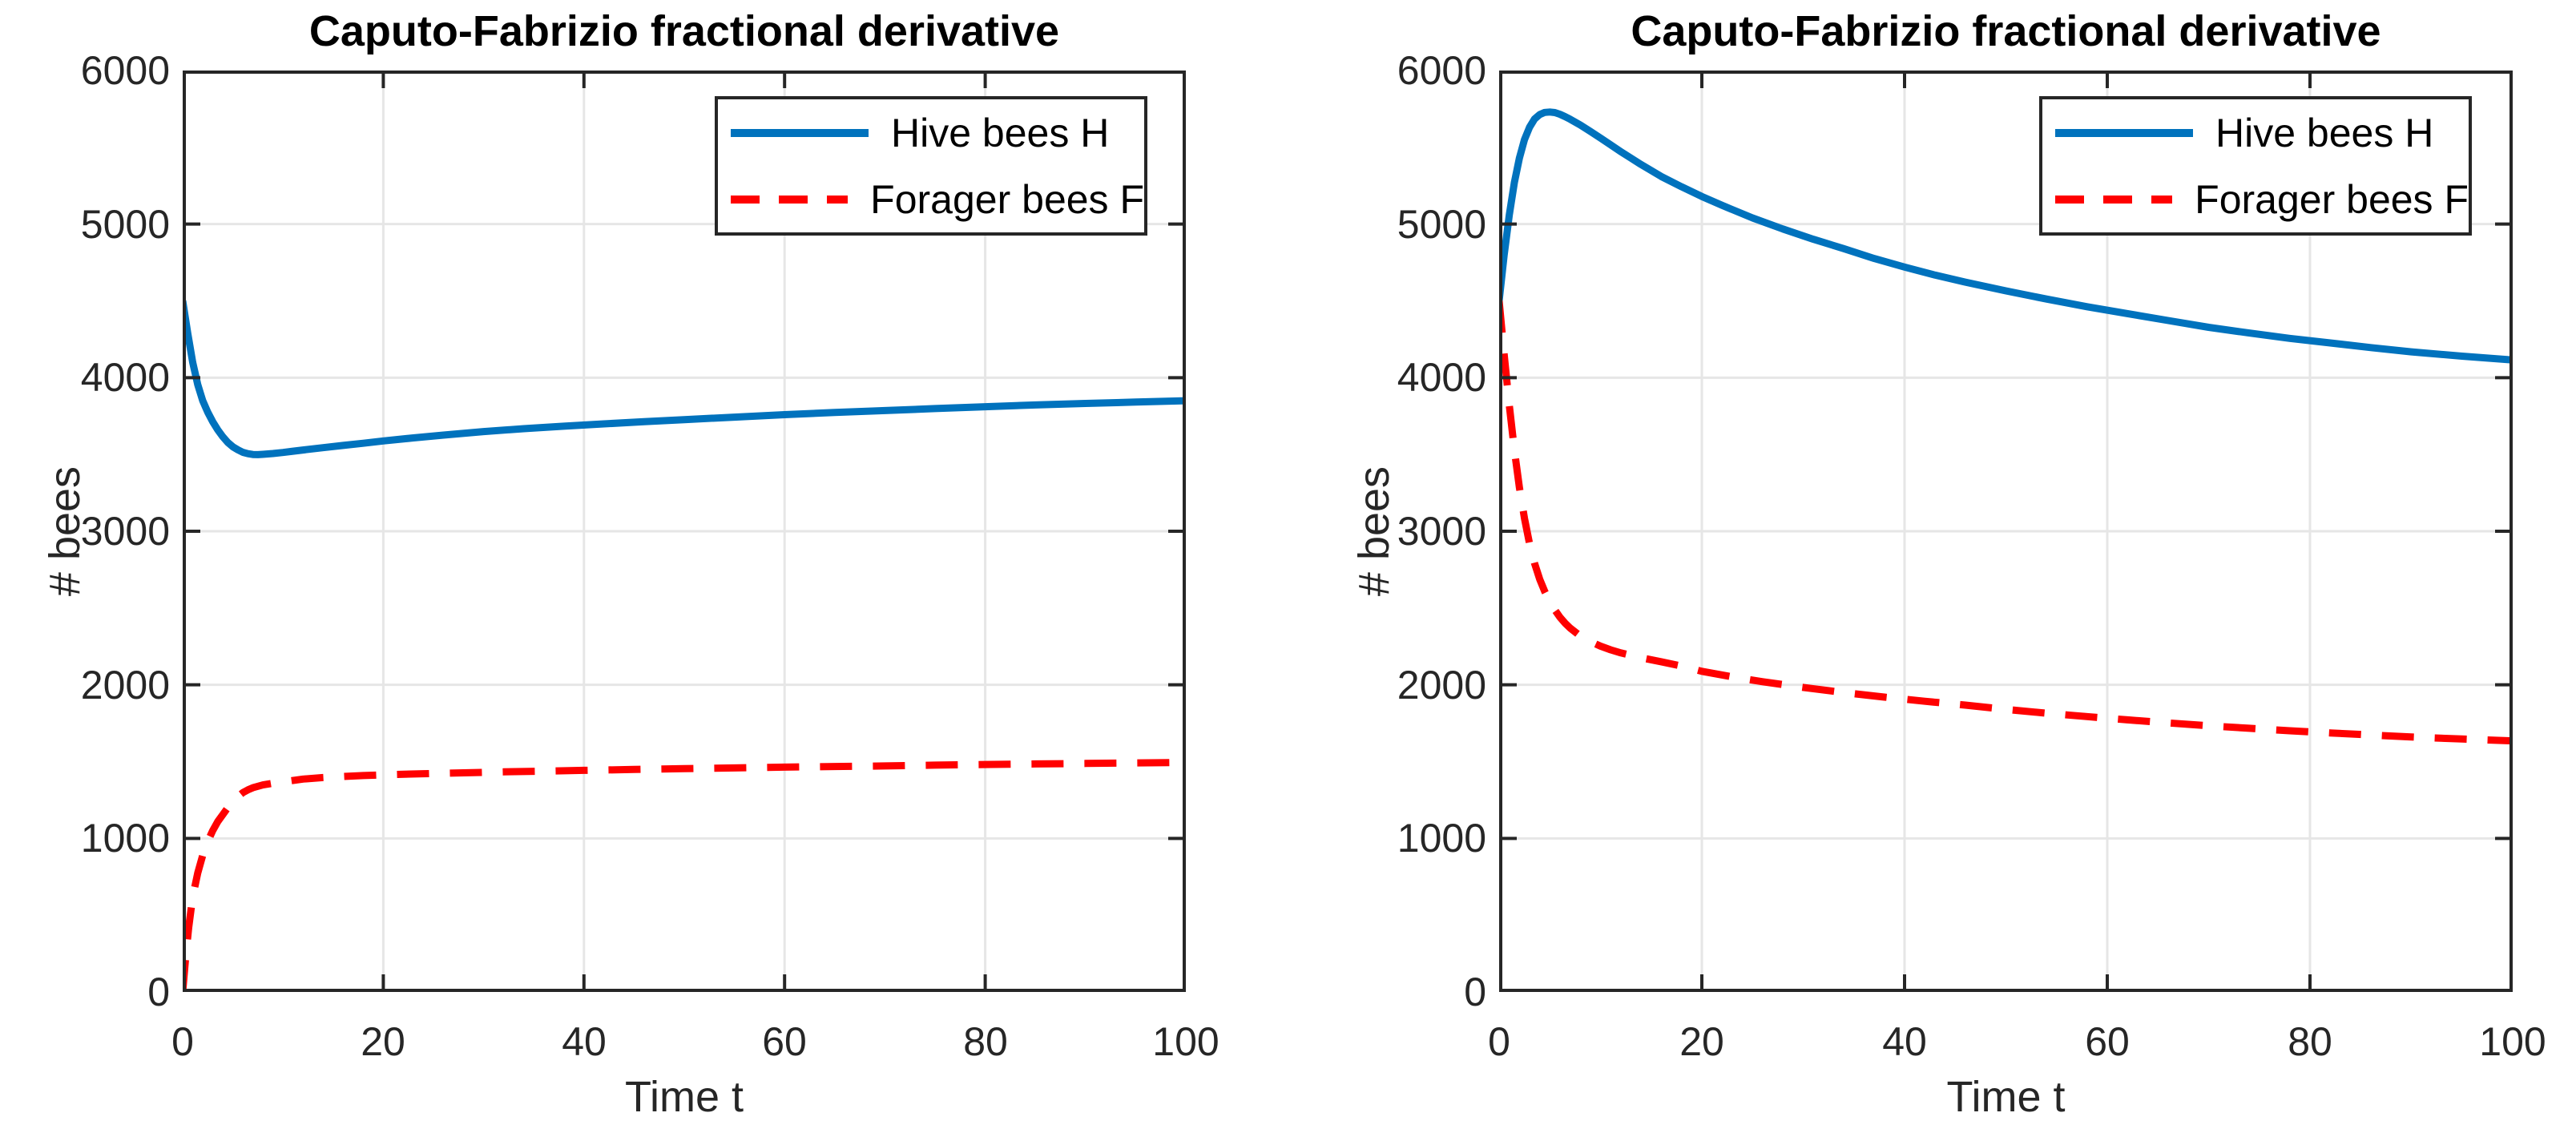  I want to click on chart-title-right: Caputo-Fabrizio fractional derivative, so click(2006, 31).